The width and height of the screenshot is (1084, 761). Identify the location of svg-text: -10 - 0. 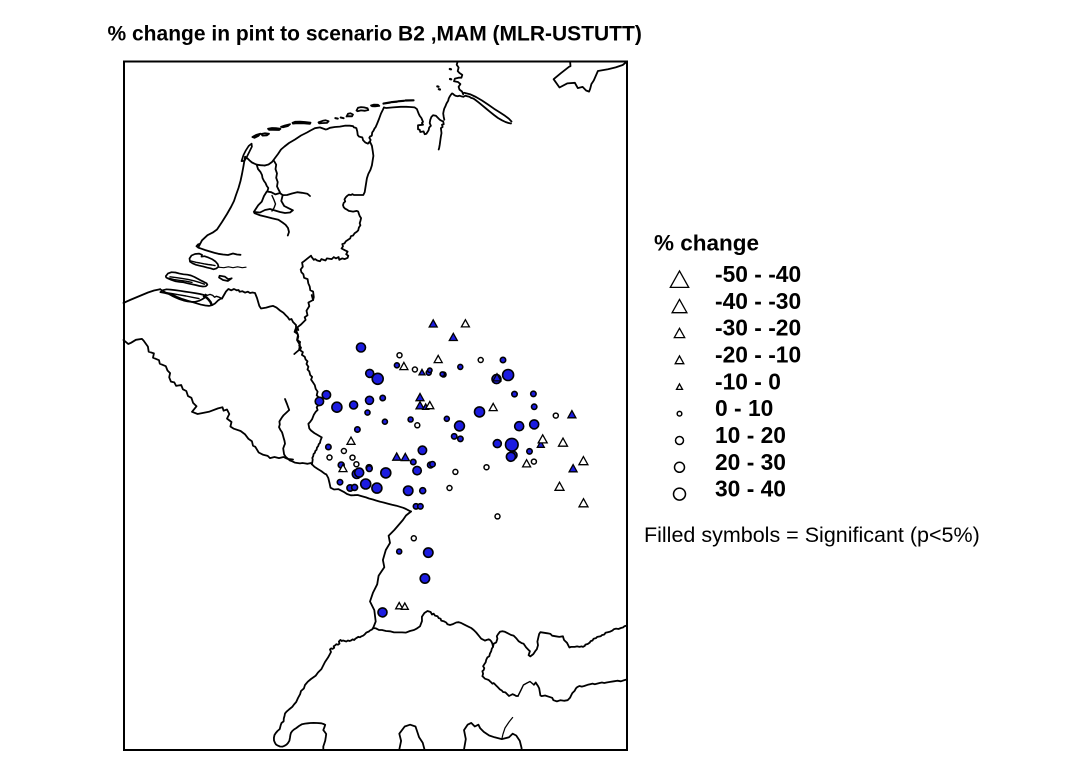
(748, 381).